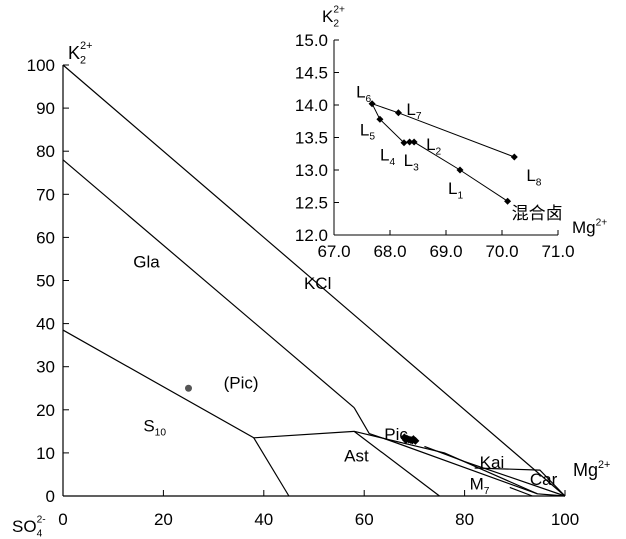 The height and width of the screenshot is (539, 626). Describe the element at coordinates (533, 177) in the screenshot. I see `inset-point-label: L8` at that location.